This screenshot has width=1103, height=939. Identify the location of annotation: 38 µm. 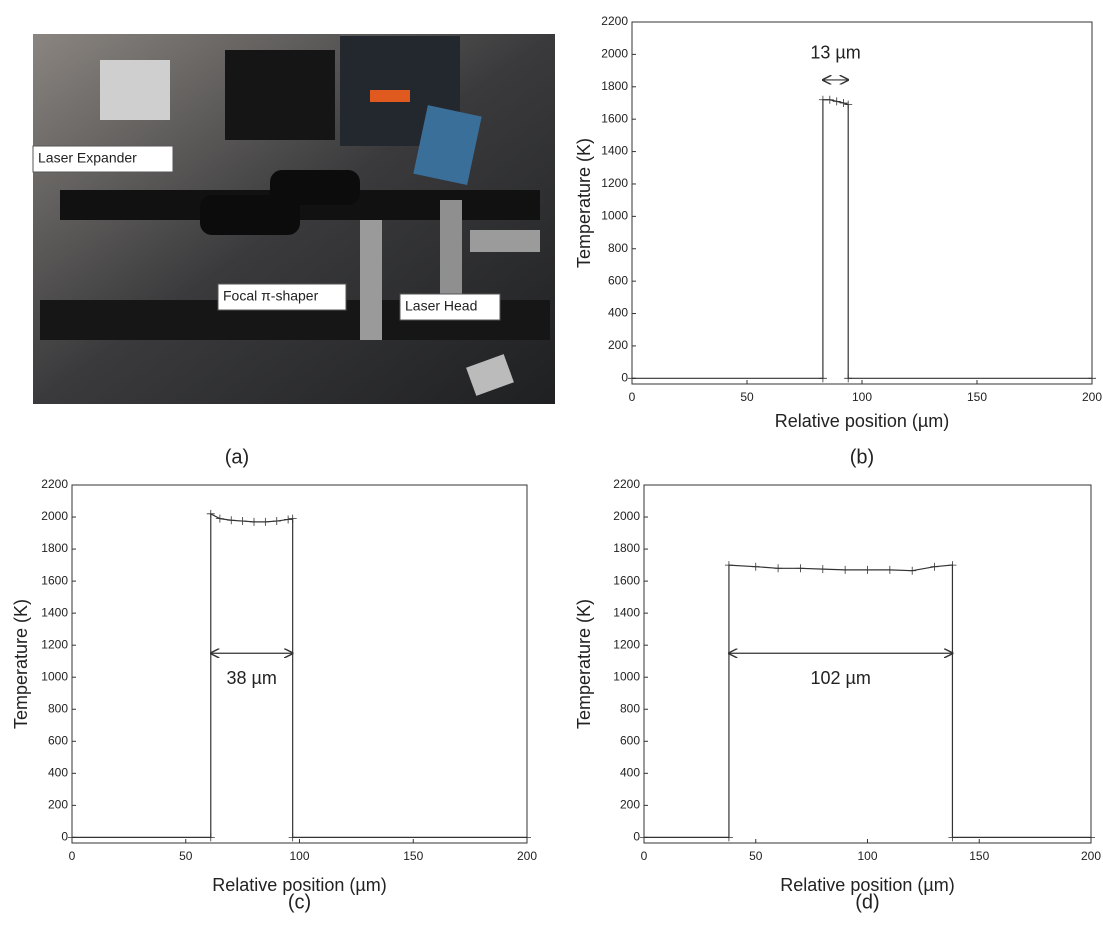
(252, 678).